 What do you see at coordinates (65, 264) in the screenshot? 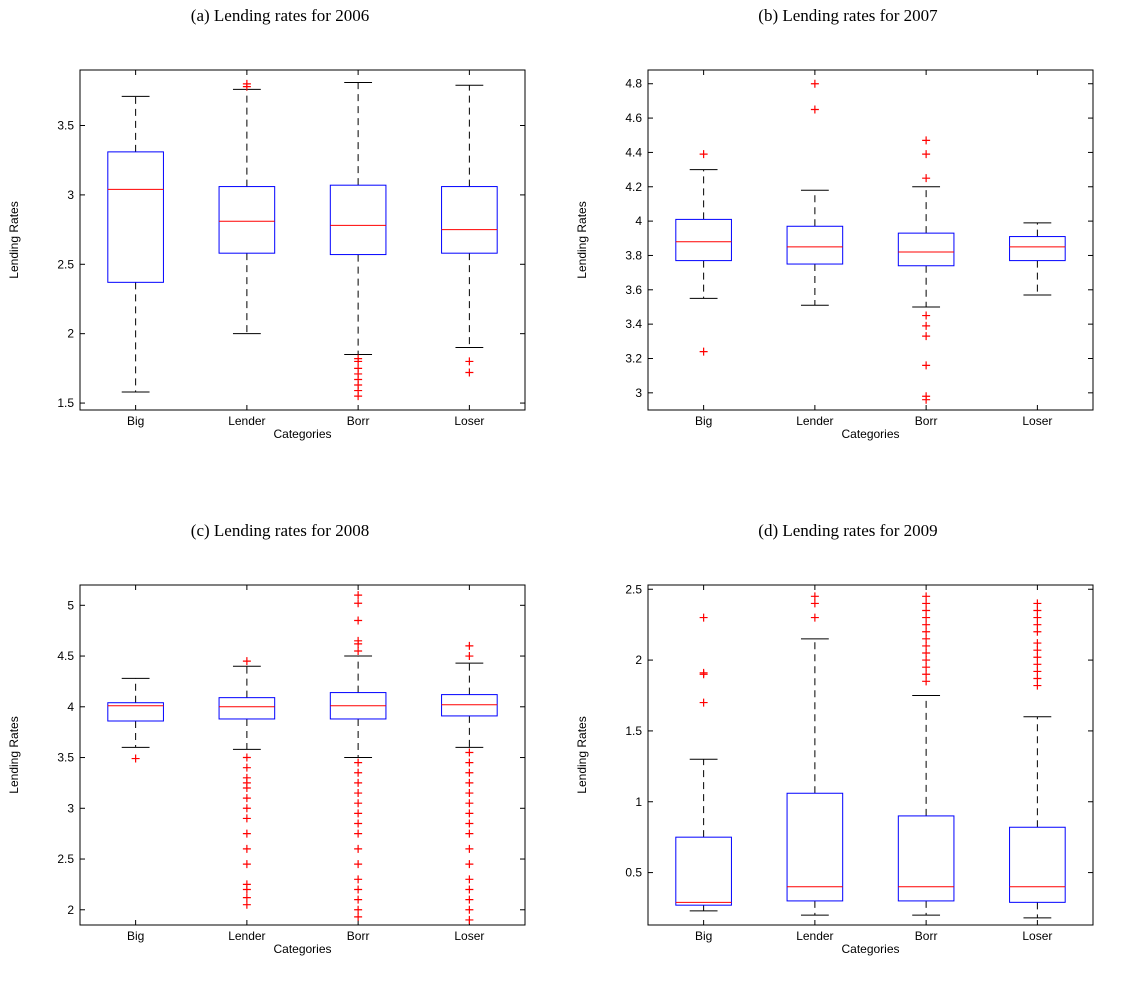
I see `y-tick-label: 2.5` at bounding box center [65, 264].